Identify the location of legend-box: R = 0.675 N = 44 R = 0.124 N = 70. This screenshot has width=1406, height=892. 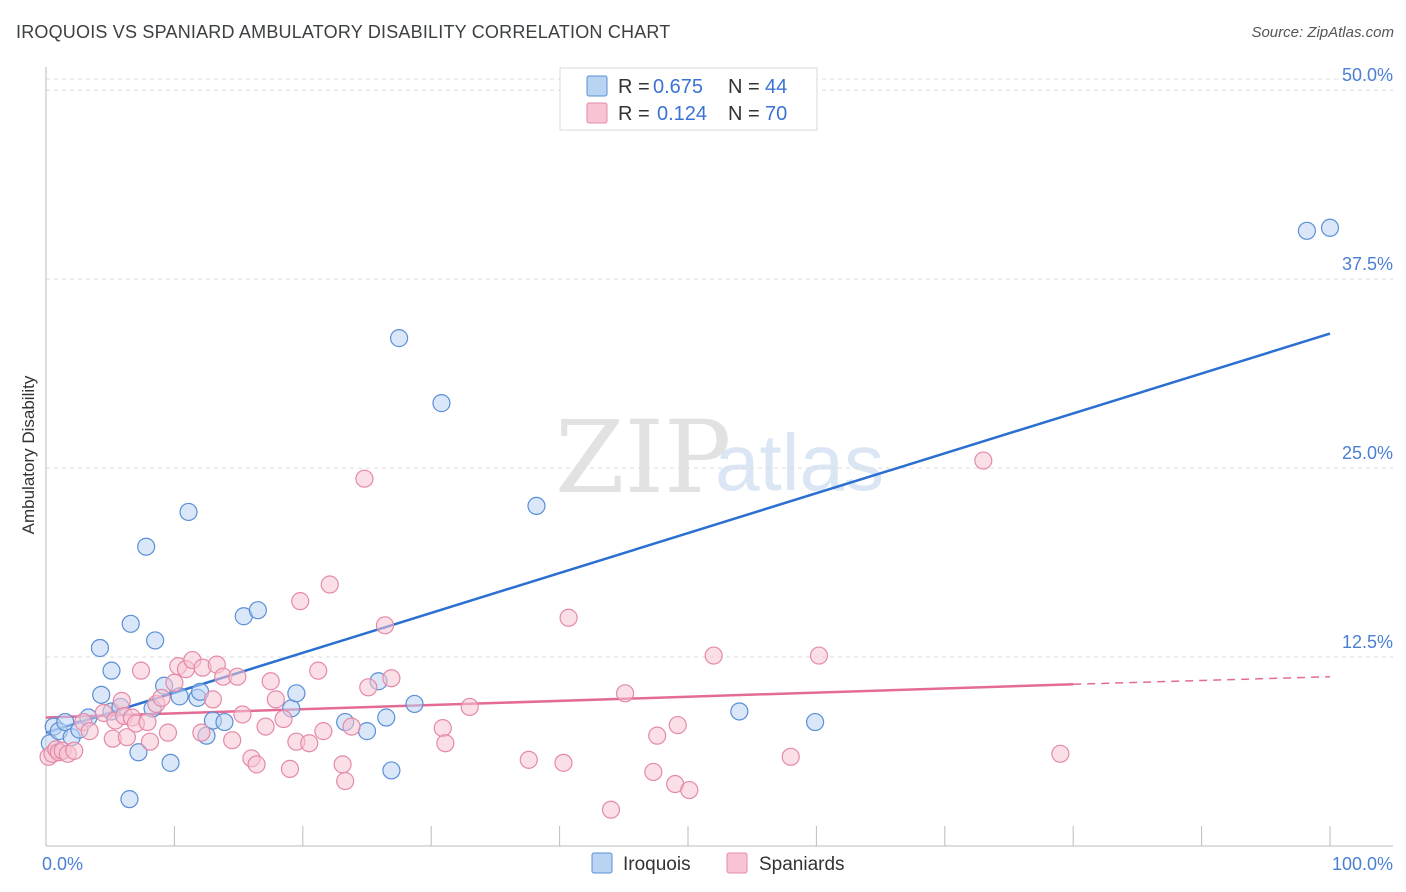
(688, 99).